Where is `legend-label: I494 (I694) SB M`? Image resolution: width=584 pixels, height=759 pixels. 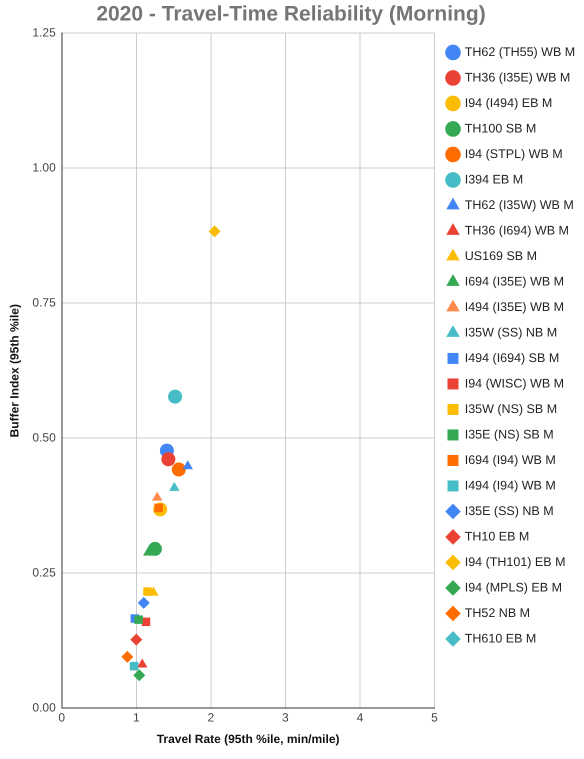 legend-label: I494 (I694) SB M is located at coordinates (512, 357).